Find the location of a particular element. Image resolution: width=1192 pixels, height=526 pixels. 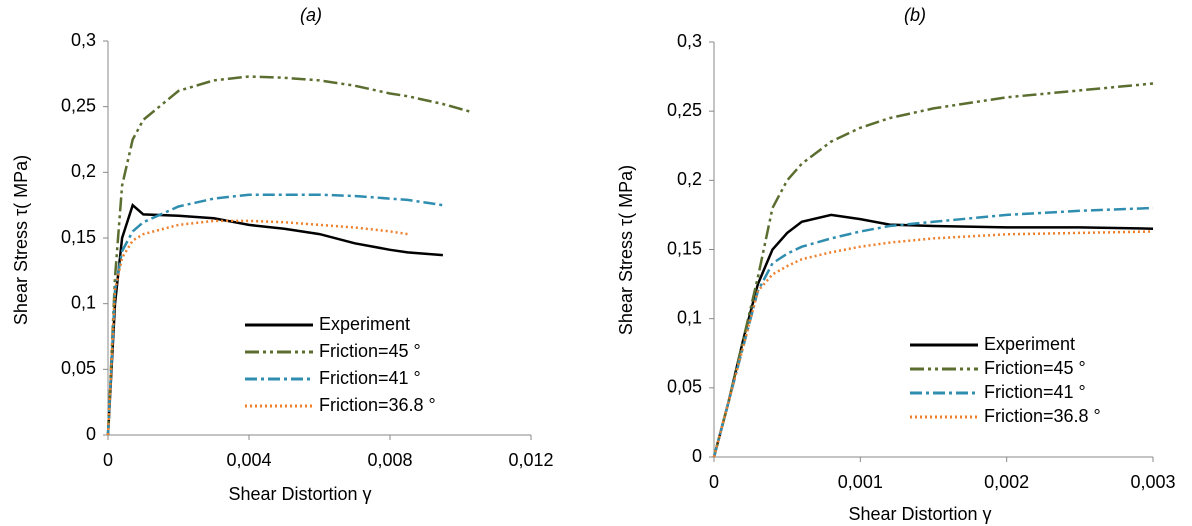

x-tick-label: 0,012 is located at coordinates (530, 460).